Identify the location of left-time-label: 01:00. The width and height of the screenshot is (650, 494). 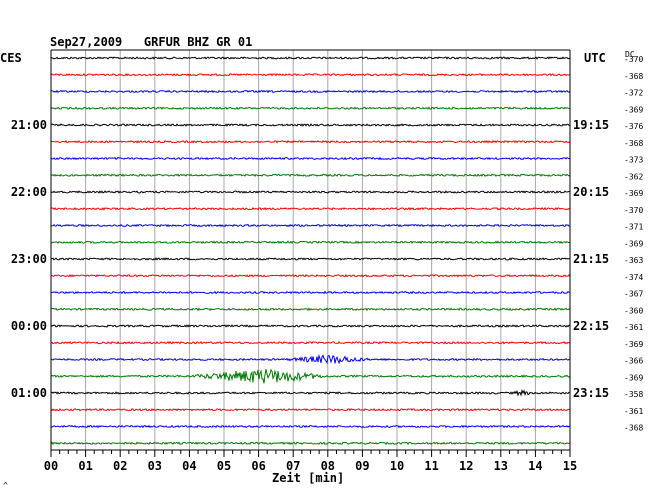
(29, 393).